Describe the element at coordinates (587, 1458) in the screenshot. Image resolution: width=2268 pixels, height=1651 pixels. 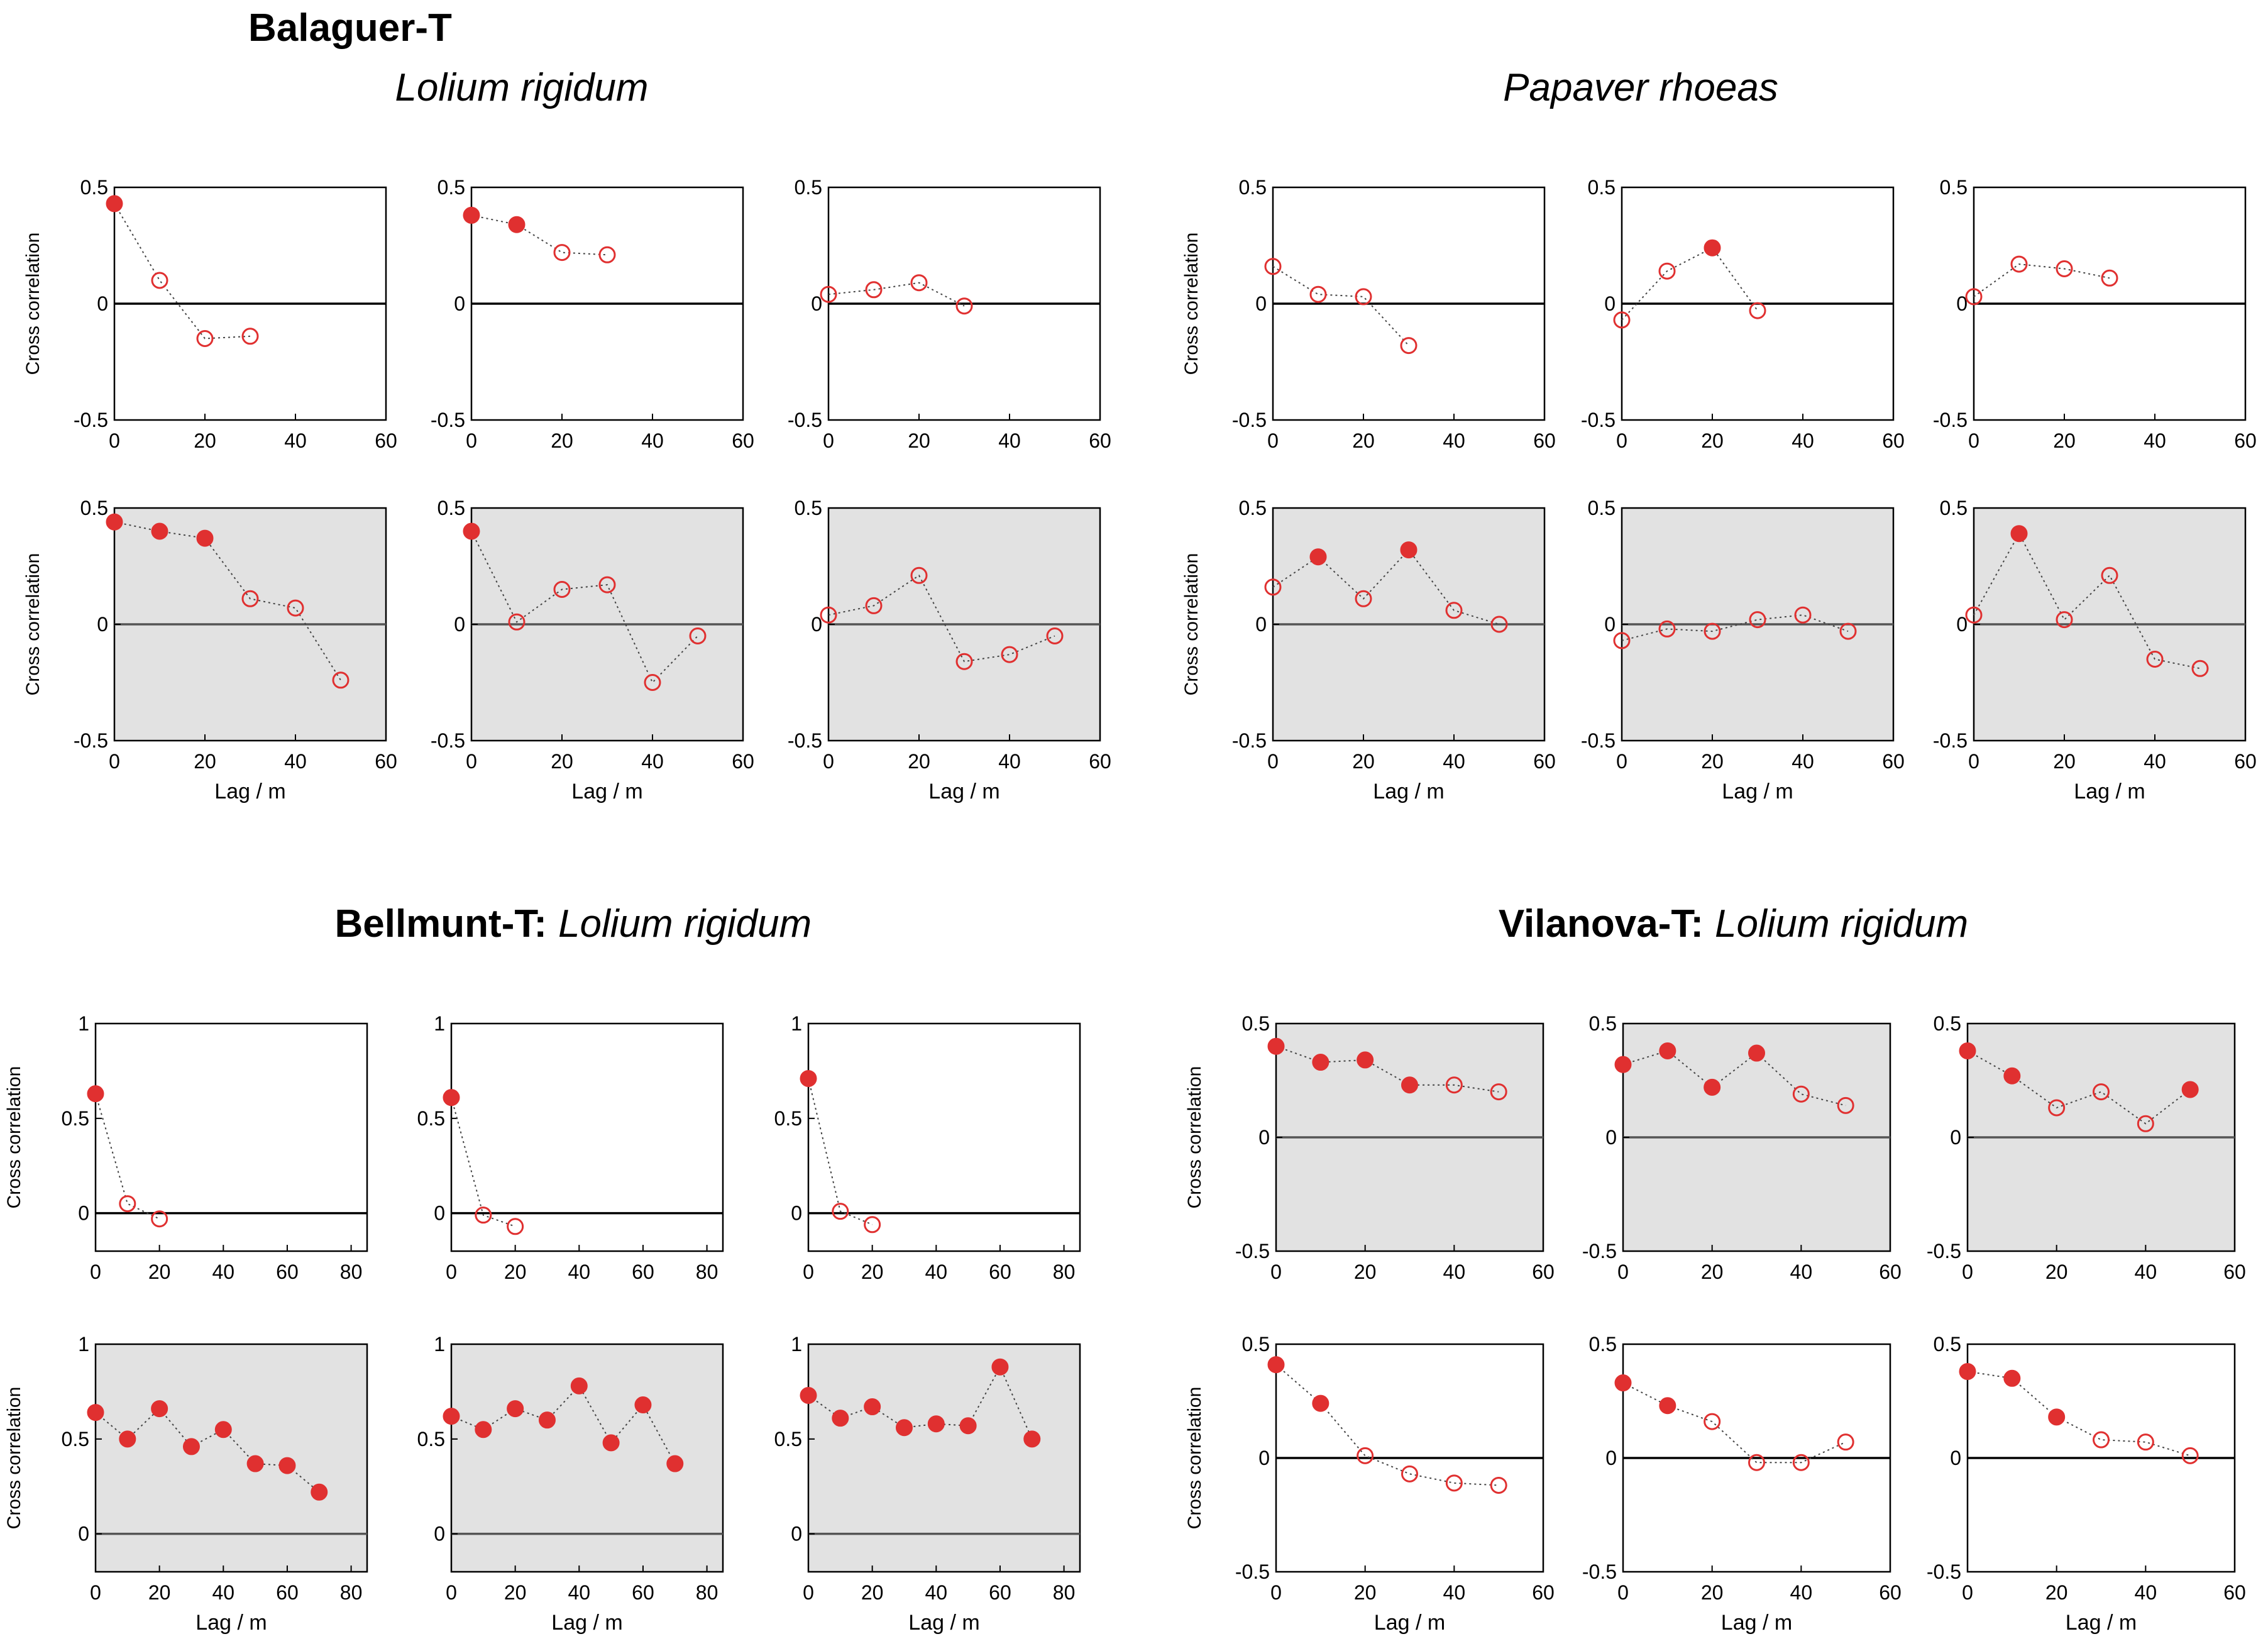
I see `plot-area` at that location.